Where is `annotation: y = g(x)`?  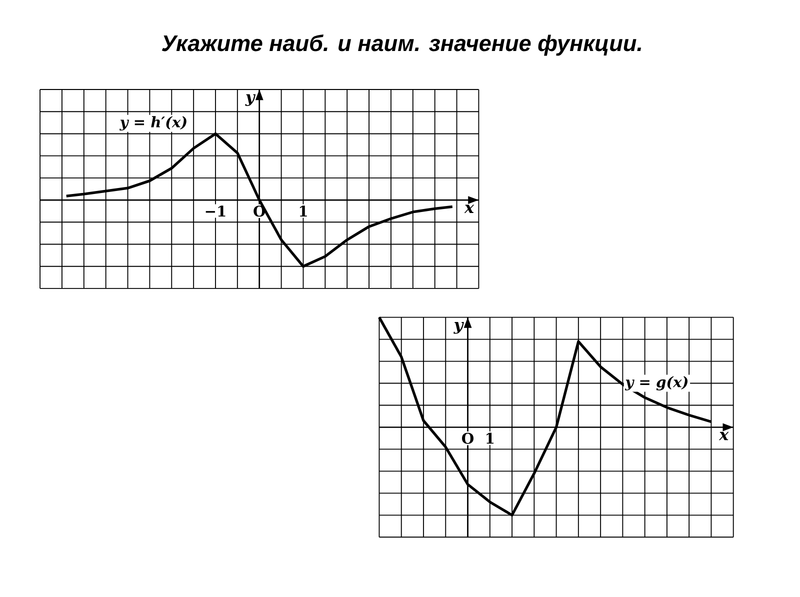
annotation: y = g(x) is located at coordinates (656, 383).